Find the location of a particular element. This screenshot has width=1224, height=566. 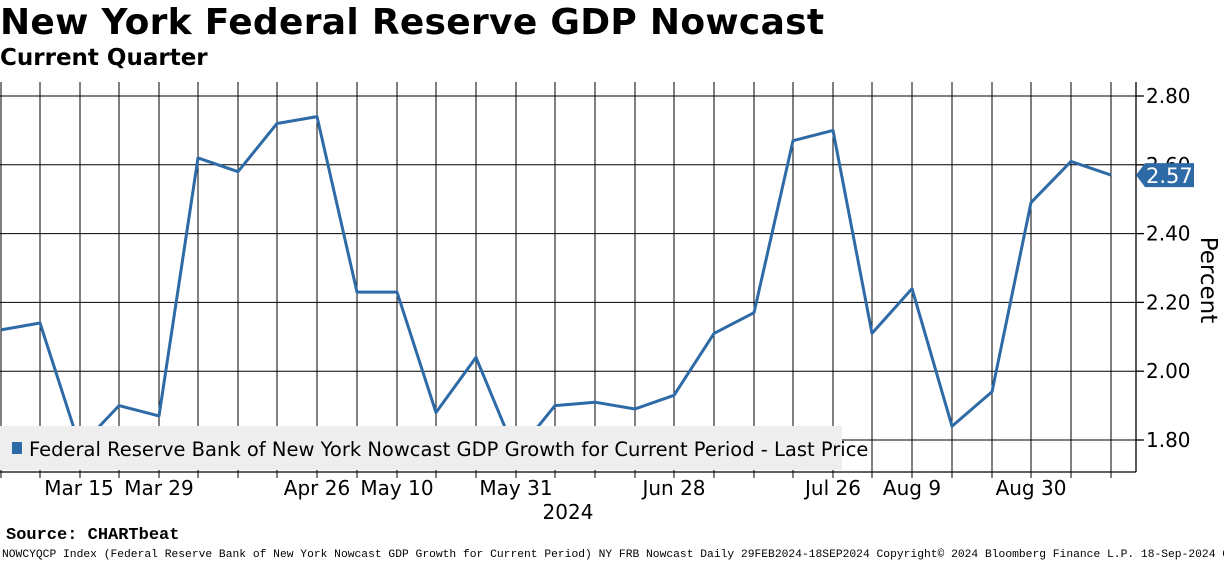

y-tick-label: 1.80 is located at coordinates (1168, 440).